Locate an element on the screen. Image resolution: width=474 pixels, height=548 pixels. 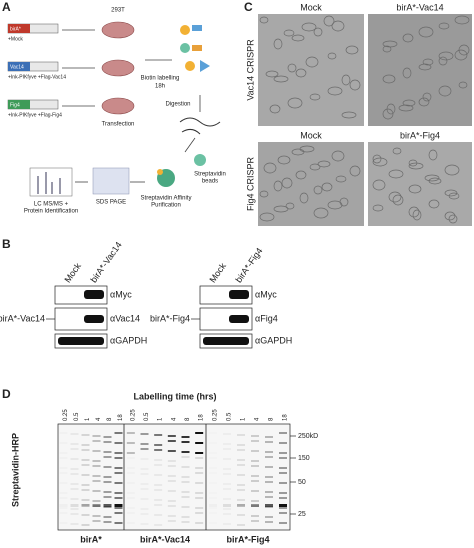
step-label: Digestion is located at coordinates (177, 105).